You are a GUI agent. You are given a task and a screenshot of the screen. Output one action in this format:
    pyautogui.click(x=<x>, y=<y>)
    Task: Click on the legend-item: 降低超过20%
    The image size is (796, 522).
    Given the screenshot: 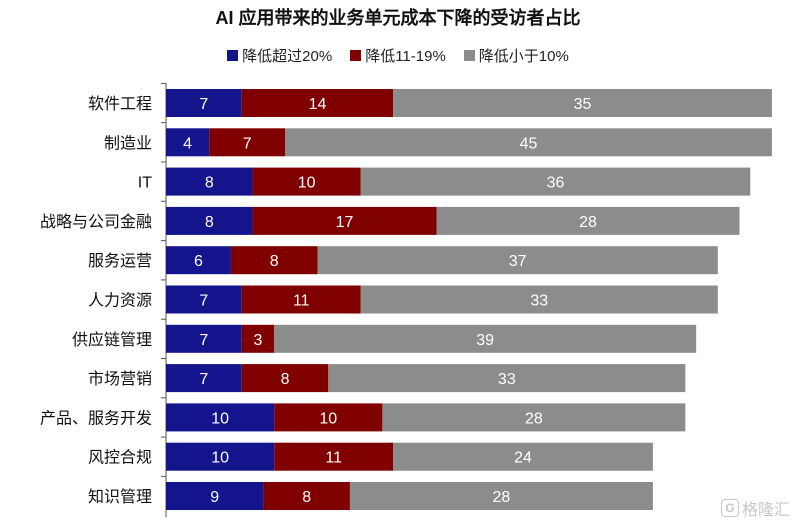 What is the action you would take?
    pyautogui.click(x=279, y=55)
    